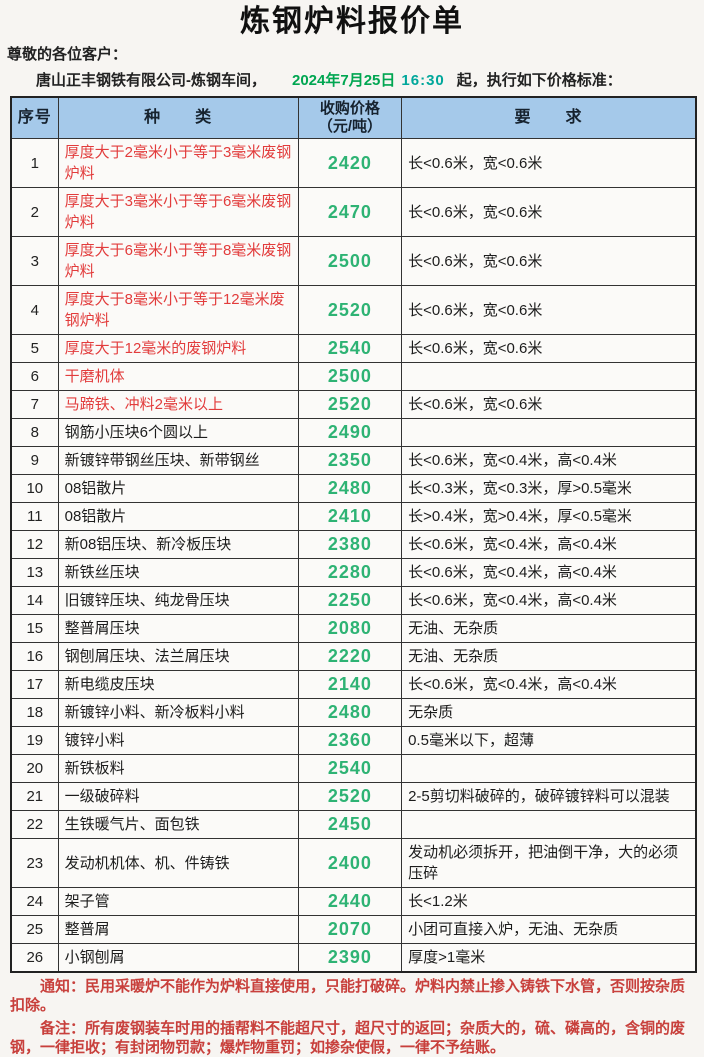  What do you see at coordinates (353, 404) in the screenshot?
I see `table-row: 7 马蹄铁、冲料2毫米以上 2520 长<0.6米，宽<0.6米` at bounding box center [353, 404].